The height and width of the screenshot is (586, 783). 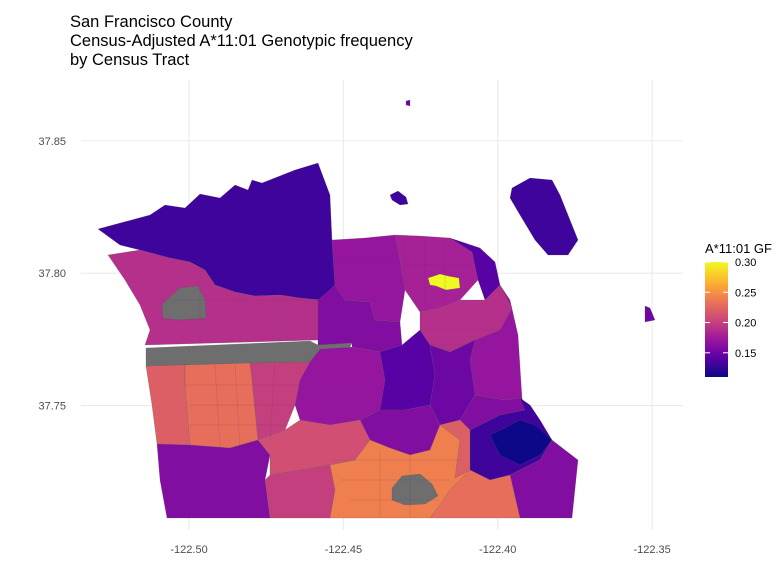 What do you see at coordinates (738, 248) in the screenshot?
I see `legend-title: A*11:01 GF` at bounding box center [738, 248].